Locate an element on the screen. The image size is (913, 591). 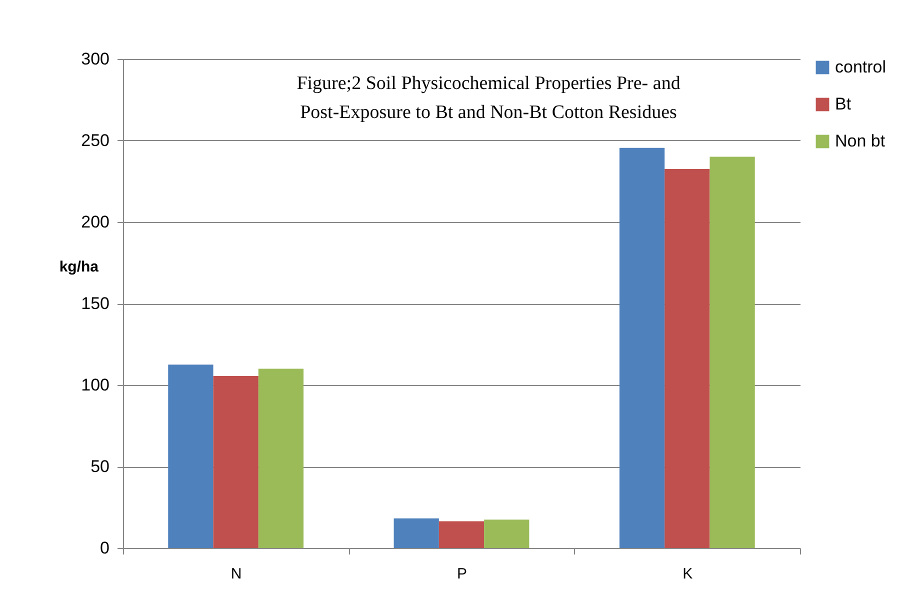
y-tick-label: 50 is located at coordinates (100, 466).